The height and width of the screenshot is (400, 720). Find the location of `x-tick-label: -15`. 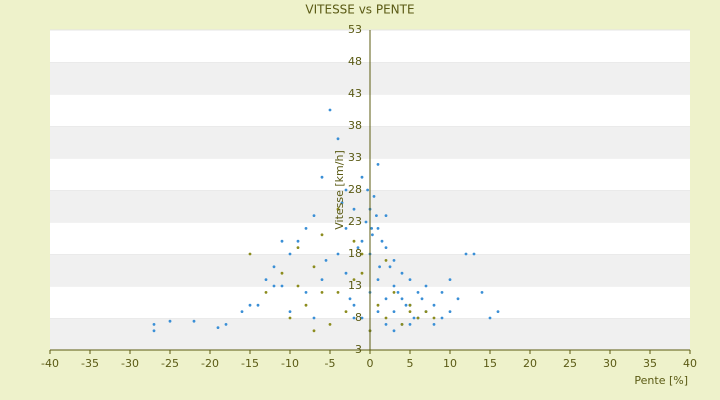

x-tick-label: -15 is located at coordinates (250, 363).